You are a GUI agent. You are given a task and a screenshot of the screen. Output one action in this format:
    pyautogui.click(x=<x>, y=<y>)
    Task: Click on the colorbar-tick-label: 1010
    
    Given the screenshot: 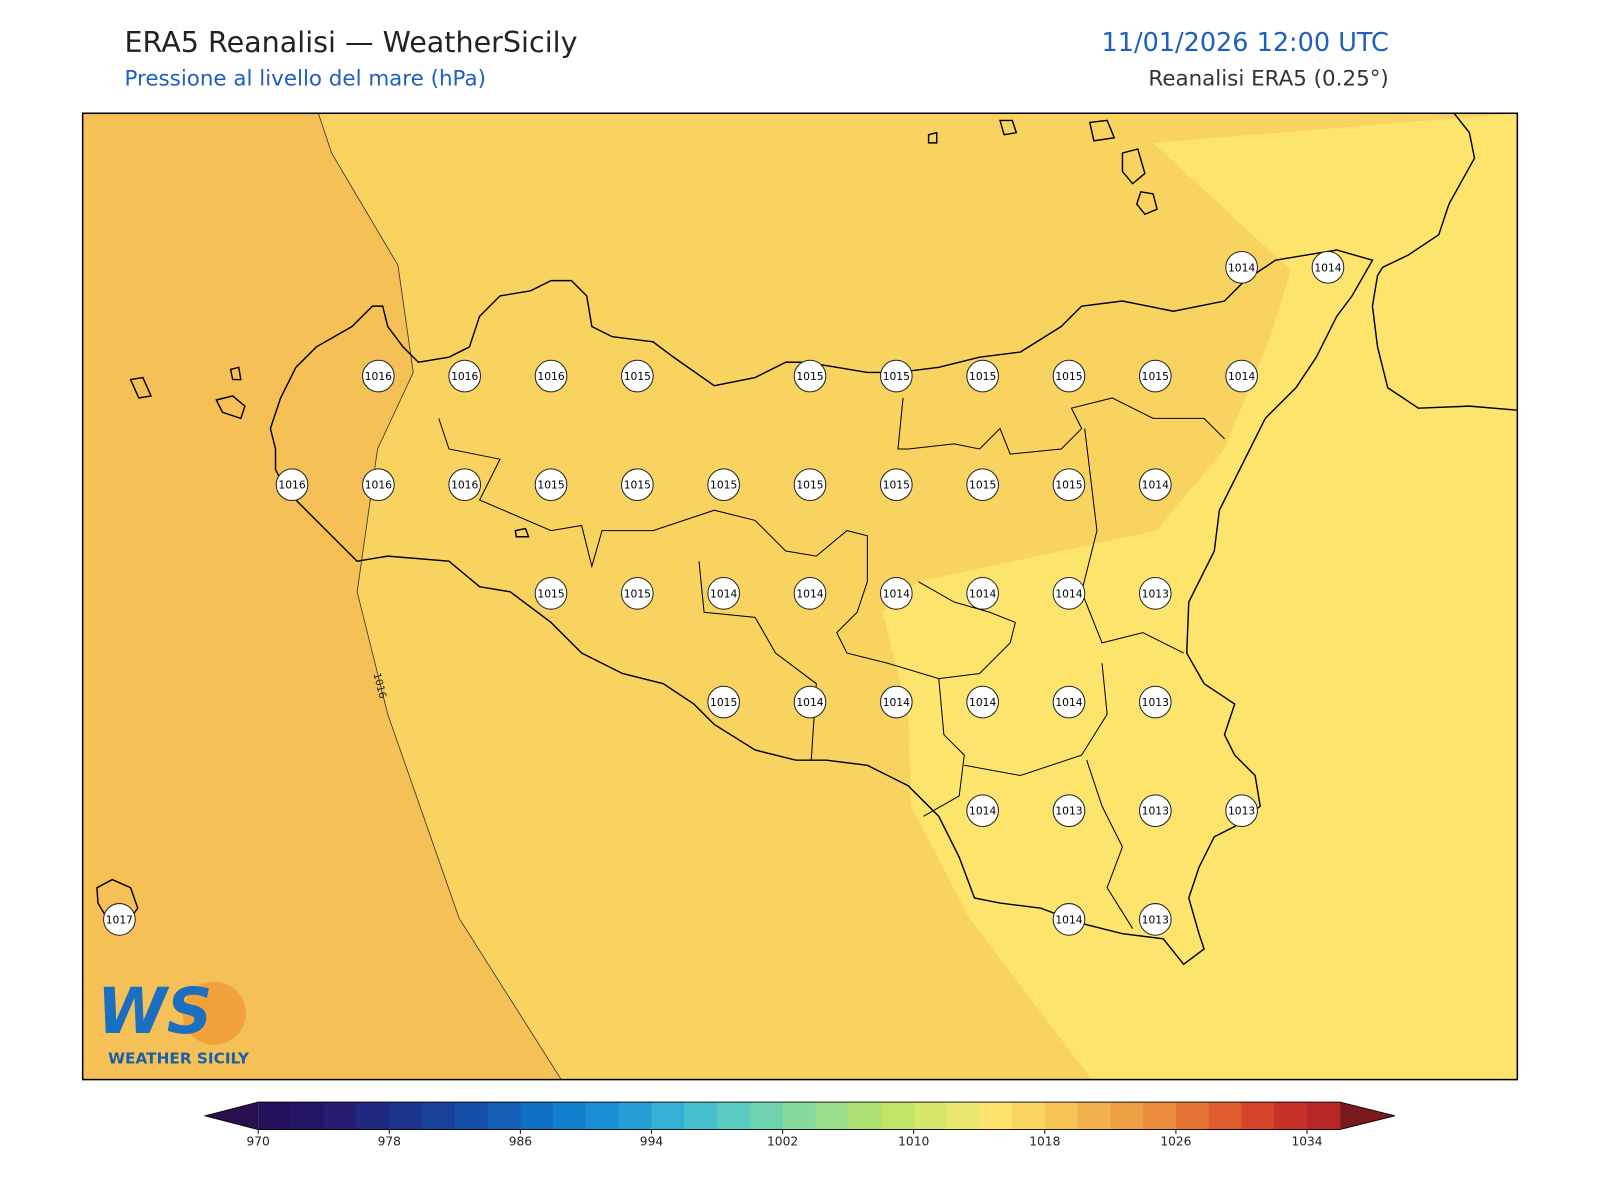 What is the action you would take?
    pyautogui.click(x=913, y=1141)
    